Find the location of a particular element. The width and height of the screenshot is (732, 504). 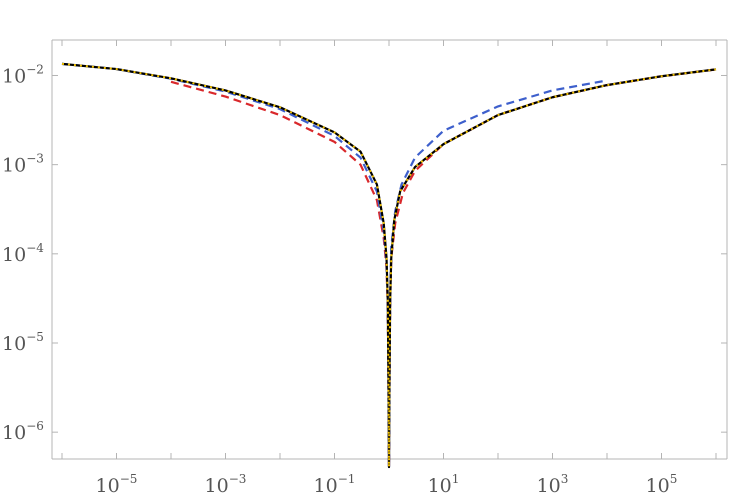

x-tick-label: 10⁵ is located at coordinates (662, 484).